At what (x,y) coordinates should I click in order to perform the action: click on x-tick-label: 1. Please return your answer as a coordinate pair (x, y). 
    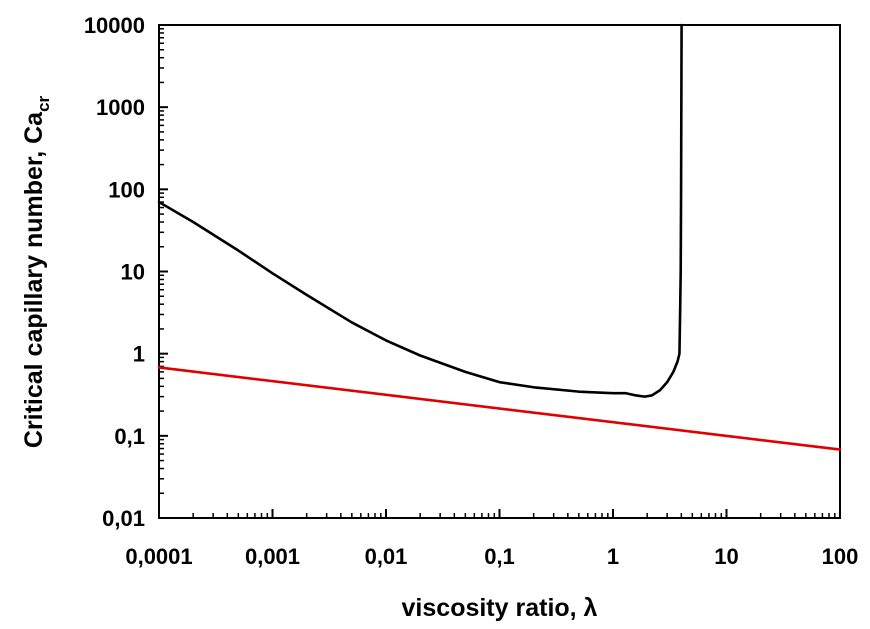
    Looking at the image, I should click on (613, 556).